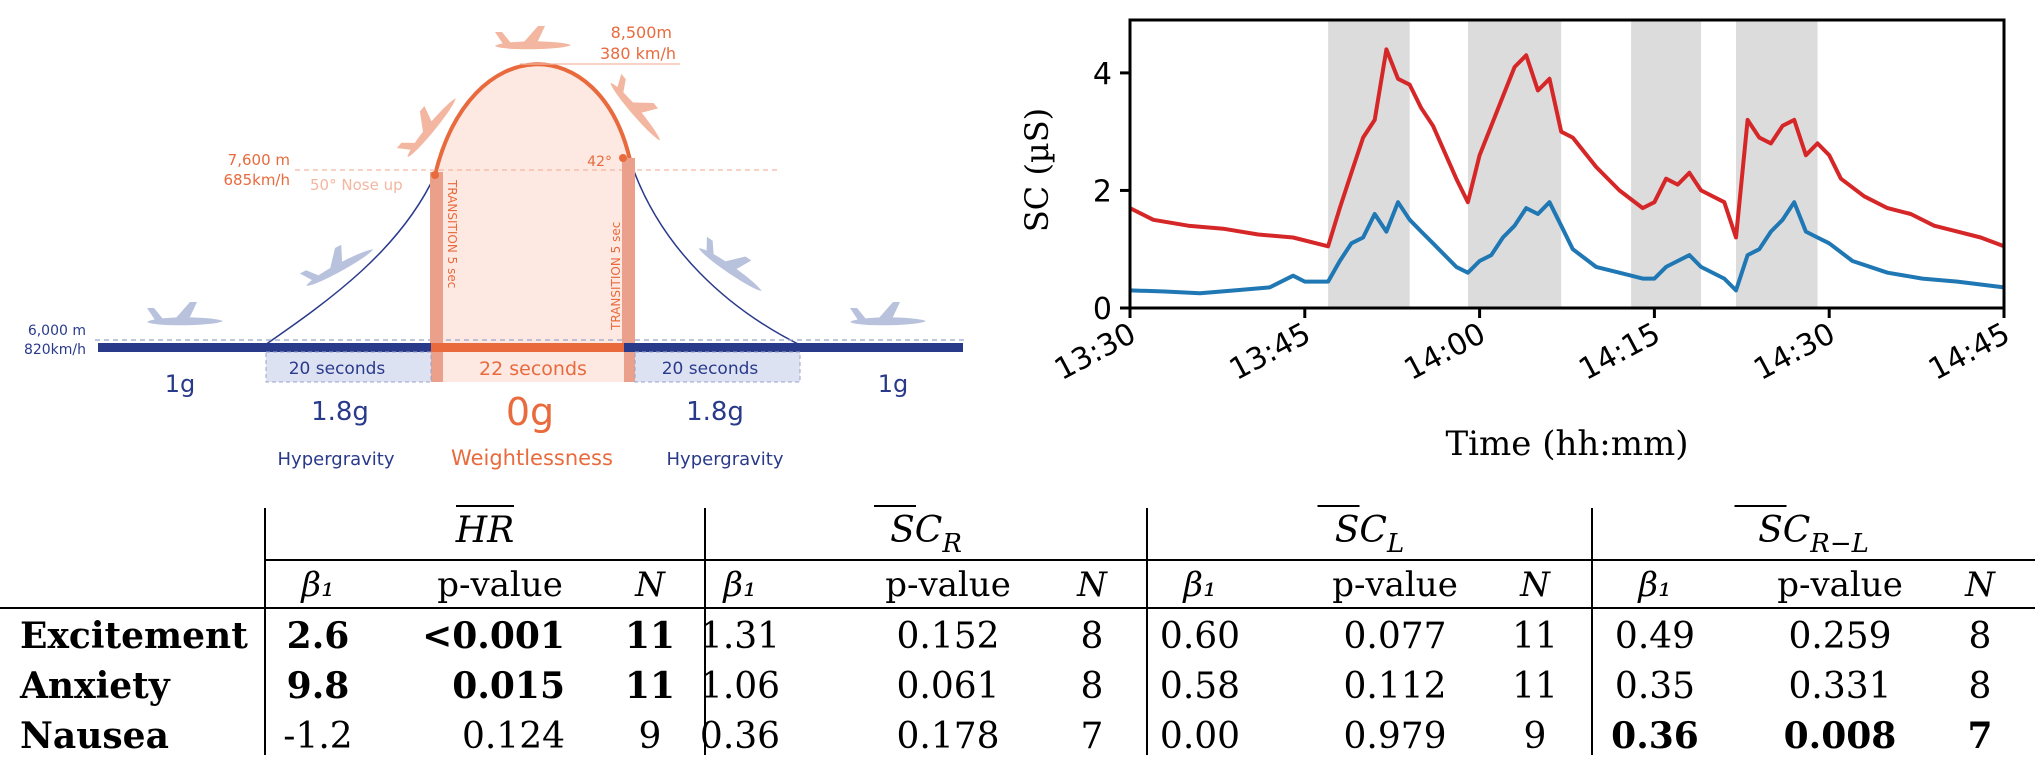 Image resolution: width=2042 pixels, height=770 pixels. Describe the element at coordinates (1794, 351) in the screenshot. I see `x-tick-label: 14:30` at that location.